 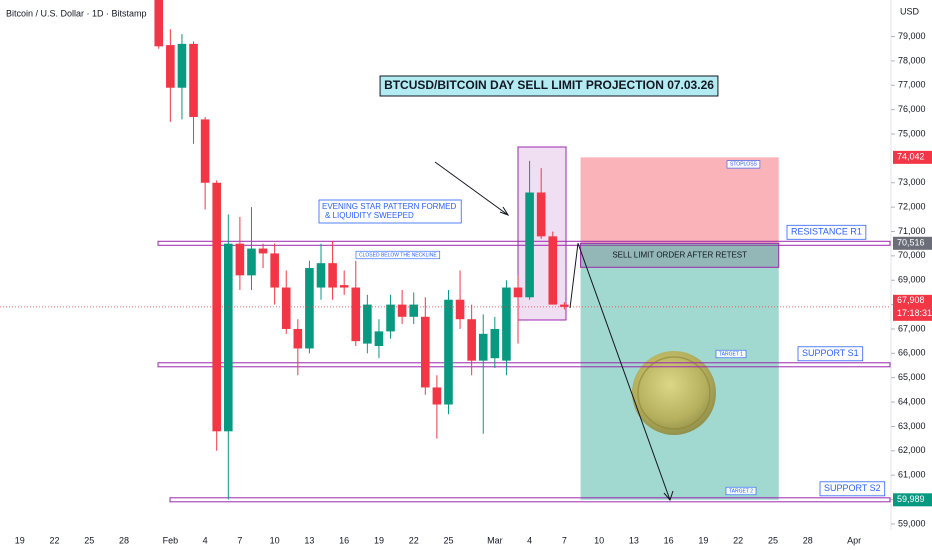 What do you see at coordinates (912, 109) in the screenshot?
I see `y-tick-label: 76,000` at bounding box center [912, 109].